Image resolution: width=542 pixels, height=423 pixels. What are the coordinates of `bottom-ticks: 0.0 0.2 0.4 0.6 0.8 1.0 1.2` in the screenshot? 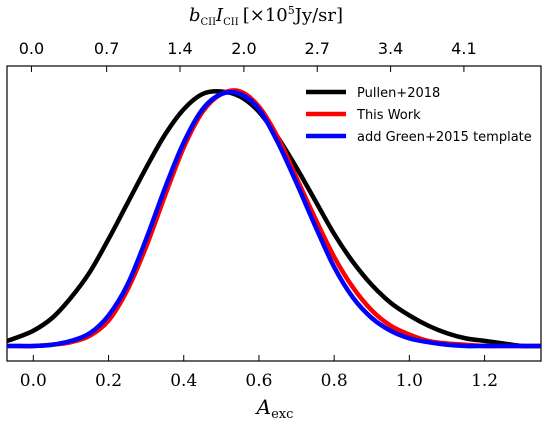 It's located at (259, 373).